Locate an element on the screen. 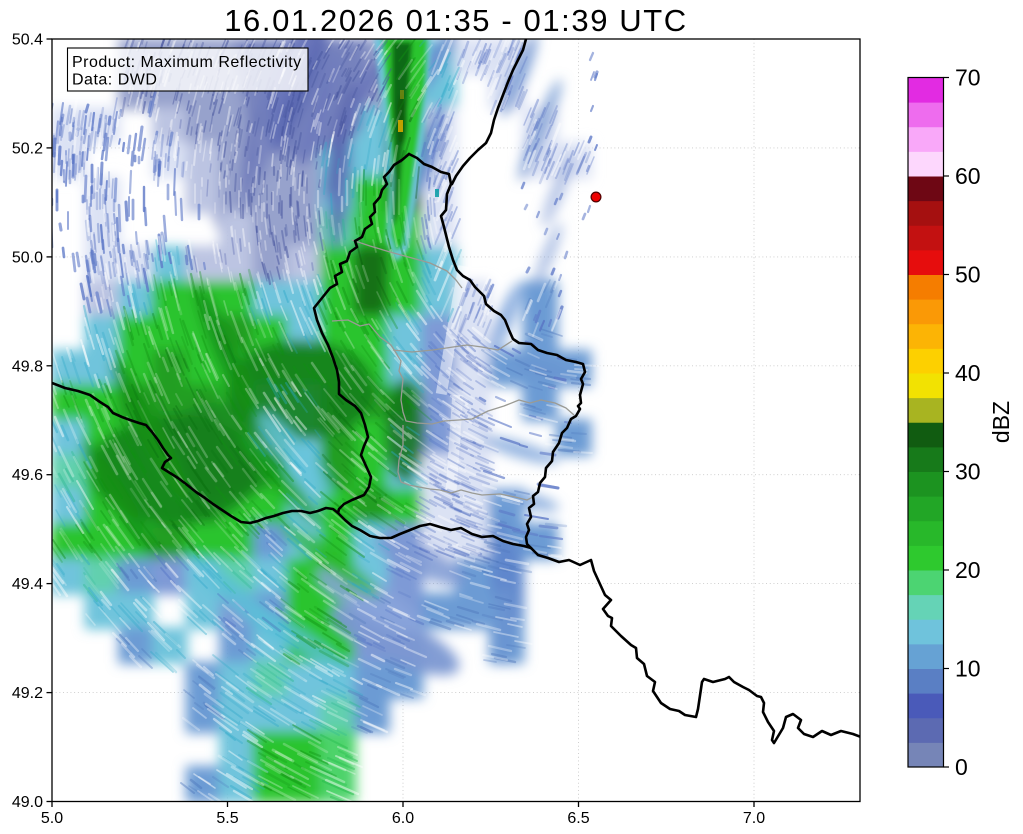 Image resolution: width=1023 pixels, height=834 pixels. svg-text: 70 is located at coordinates (968, 78).